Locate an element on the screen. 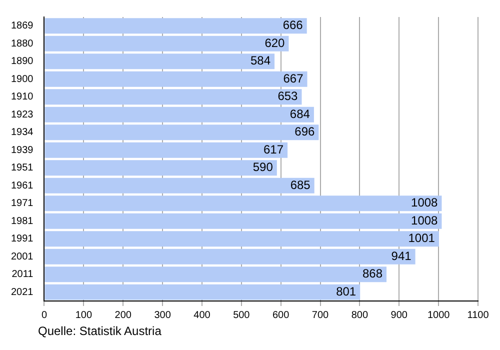 The image size is (500, 350). data-label: 666 is located at coordinates (293, 25).